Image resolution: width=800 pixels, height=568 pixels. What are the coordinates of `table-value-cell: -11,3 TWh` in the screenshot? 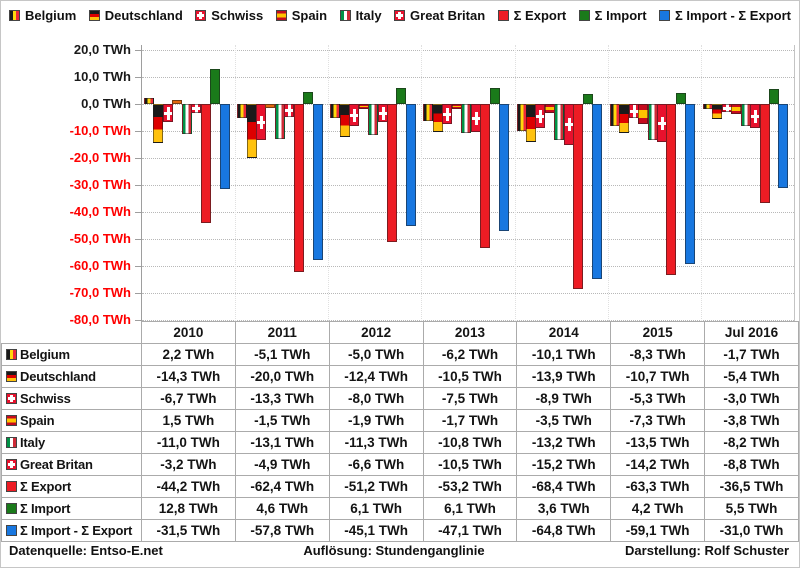 It's located at (376, 442).